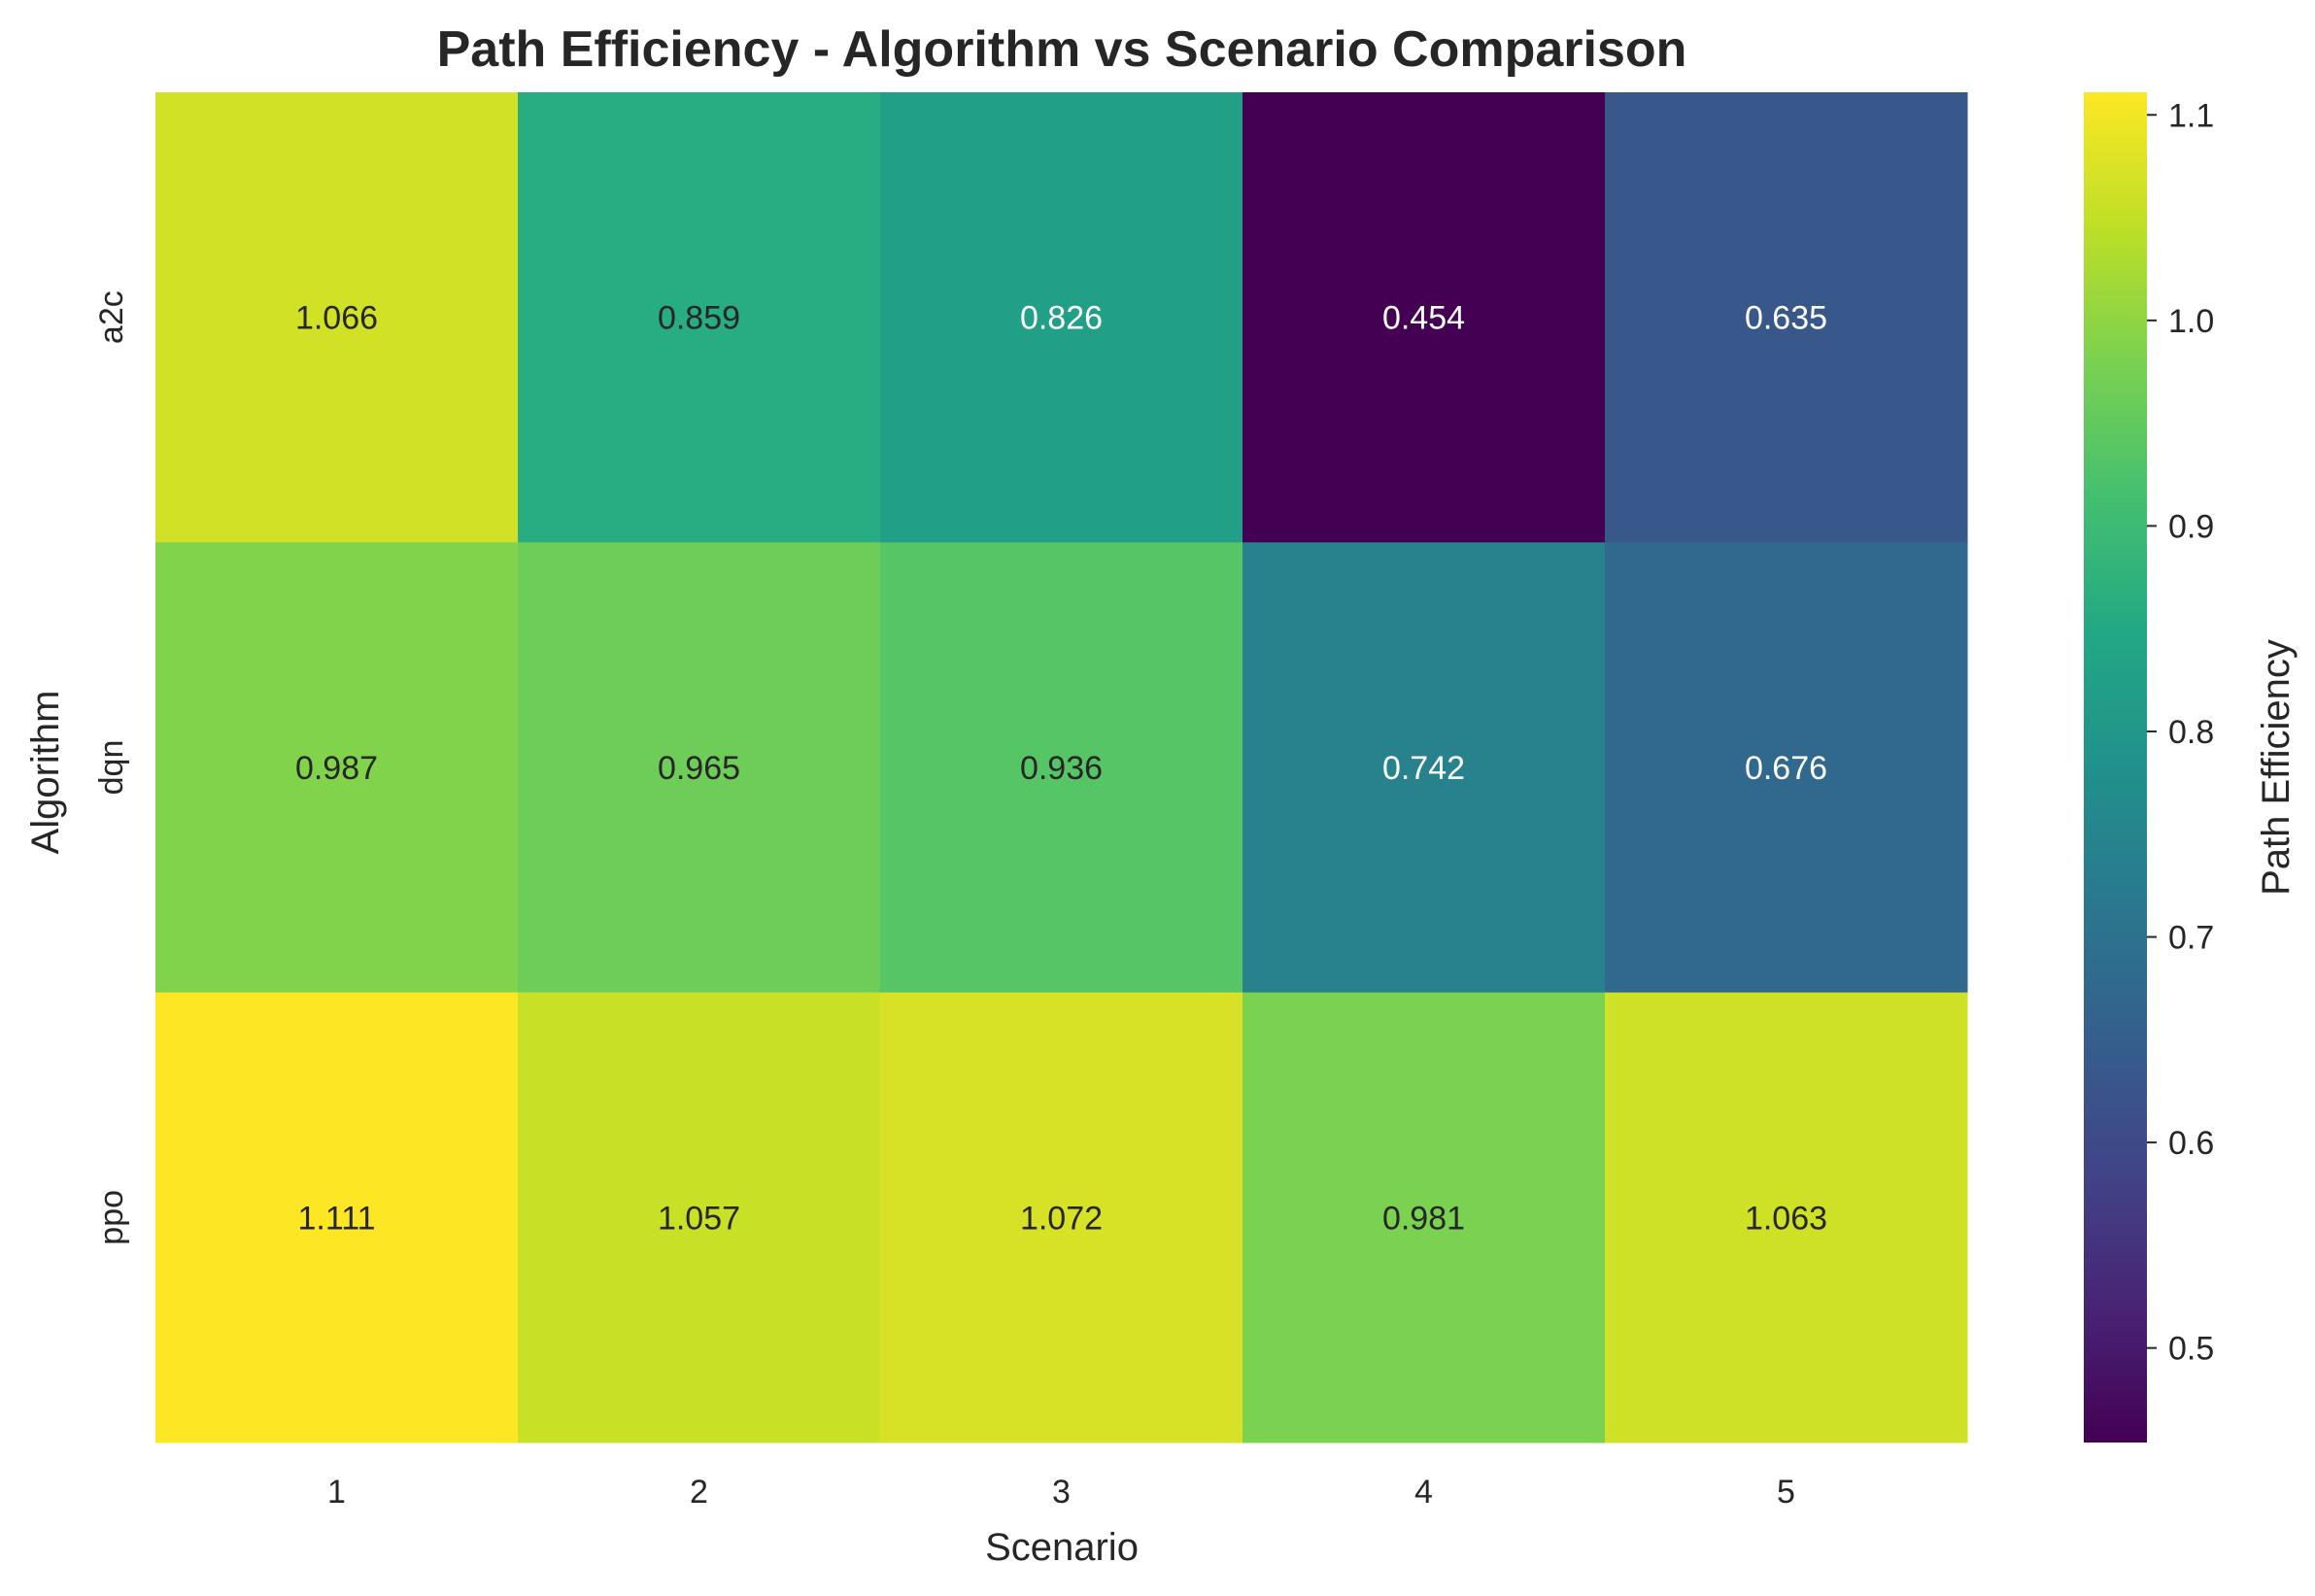 Image resolution: width=2315 pixels, height=1596 pixels. I want to click on colorbar-tick-label: 0.6, so click(2191, 1143).